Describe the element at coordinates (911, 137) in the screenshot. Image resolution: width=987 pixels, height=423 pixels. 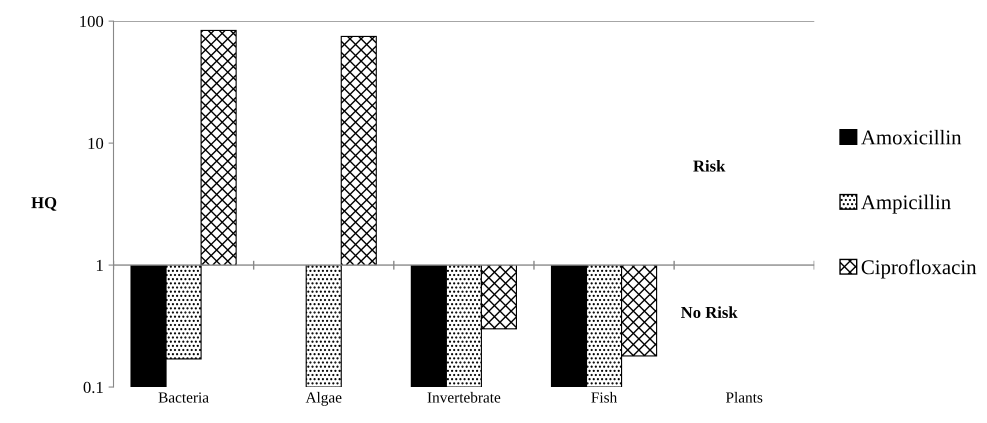
I see `legend-label: Amoxicillin` at that location.